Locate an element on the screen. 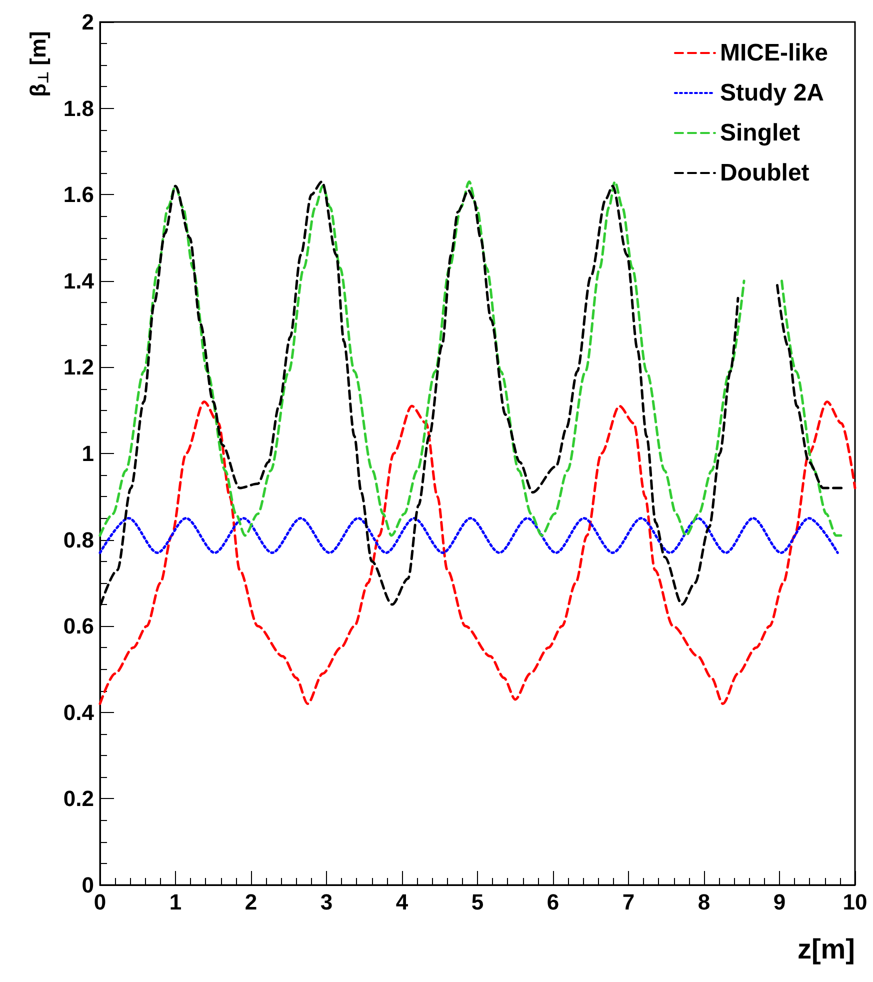  y-tick-label: 0.4 is located at coordinates (79, 712).